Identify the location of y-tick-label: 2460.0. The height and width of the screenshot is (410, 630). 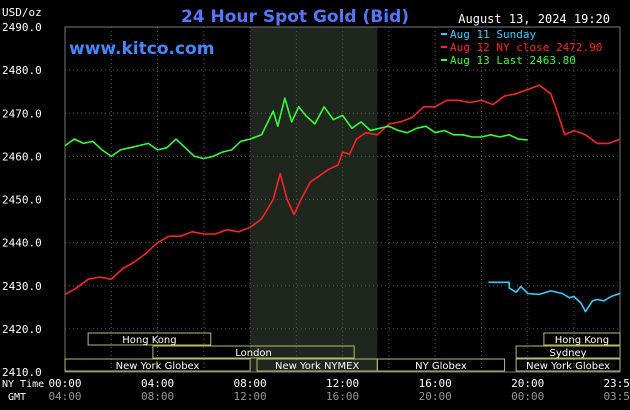
(22, 156).